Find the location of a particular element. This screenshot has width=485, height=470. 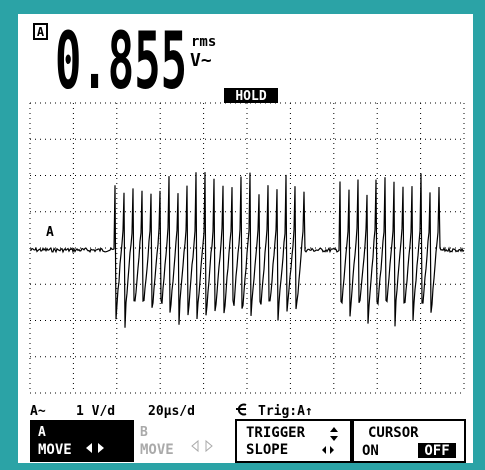

off-box is located at coordinates (437, 450).